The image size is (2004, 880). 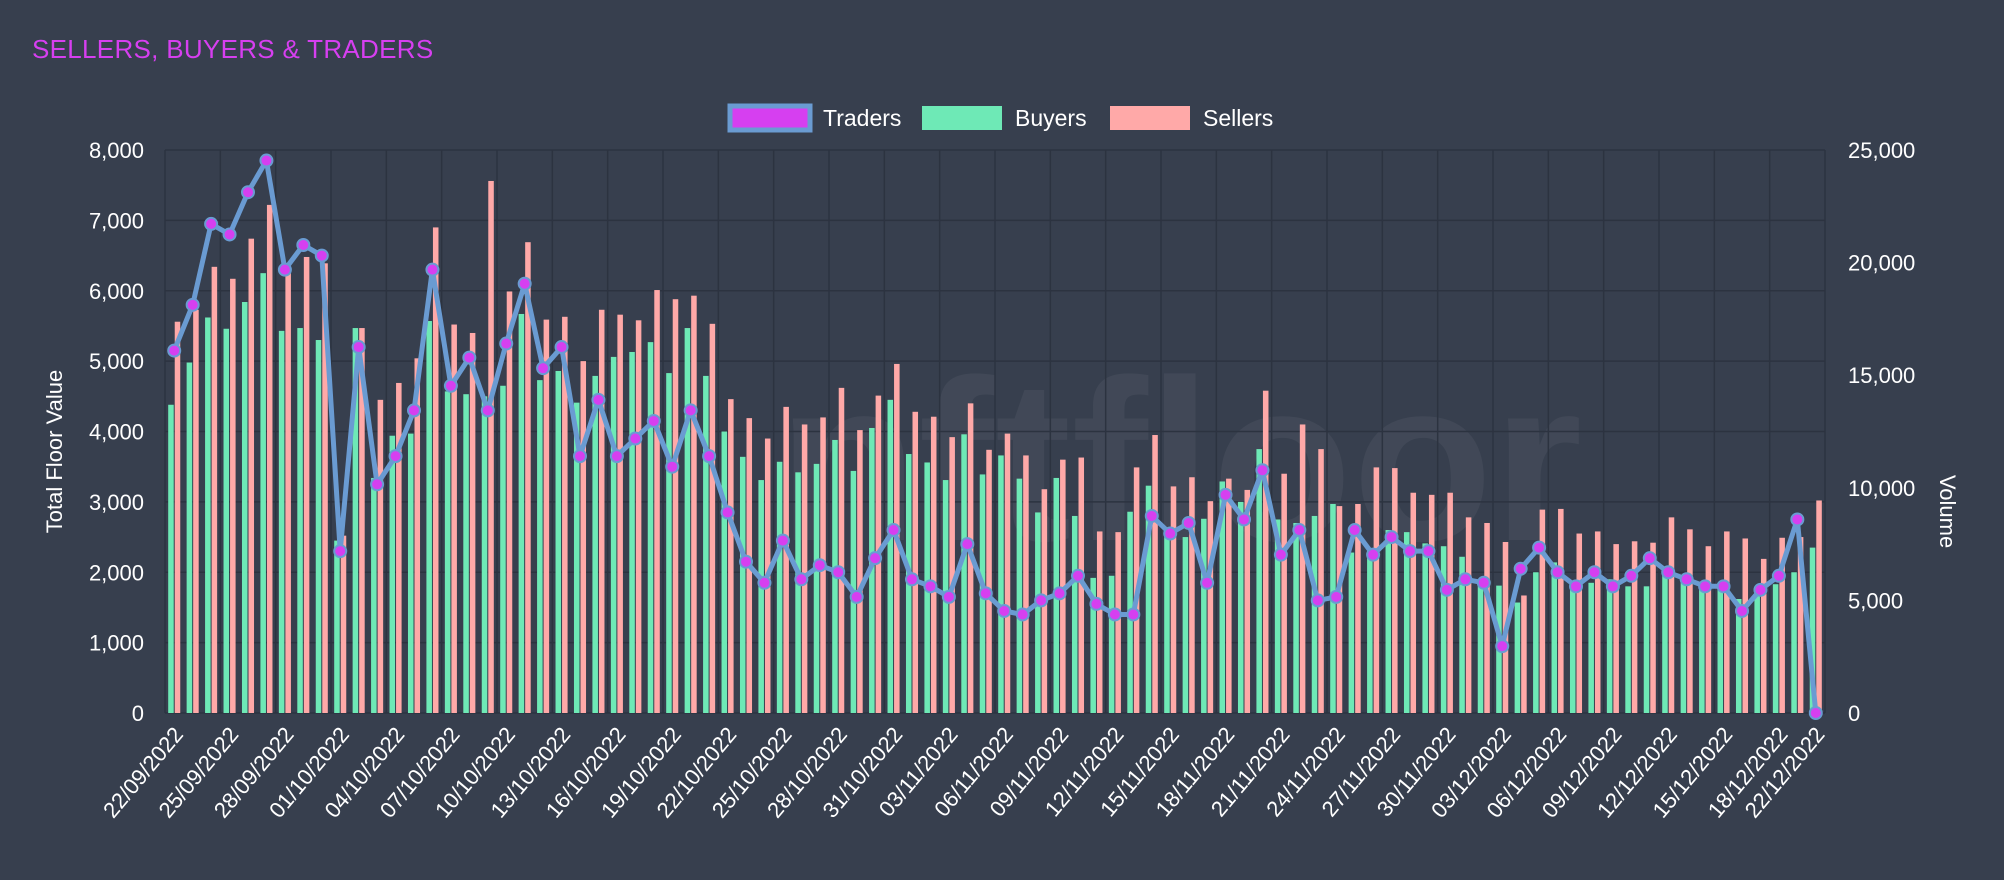 What do you see at coordinates (962, 118) in the screenshot?
I see `legend-swatch-buyers` at bounding box center [962, 118].